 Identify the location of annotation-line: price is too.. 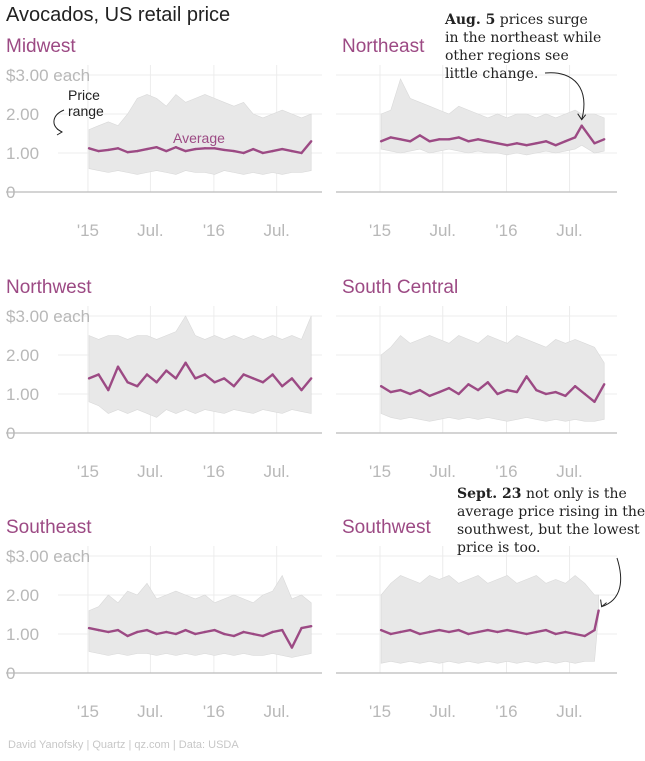
(499, 548).